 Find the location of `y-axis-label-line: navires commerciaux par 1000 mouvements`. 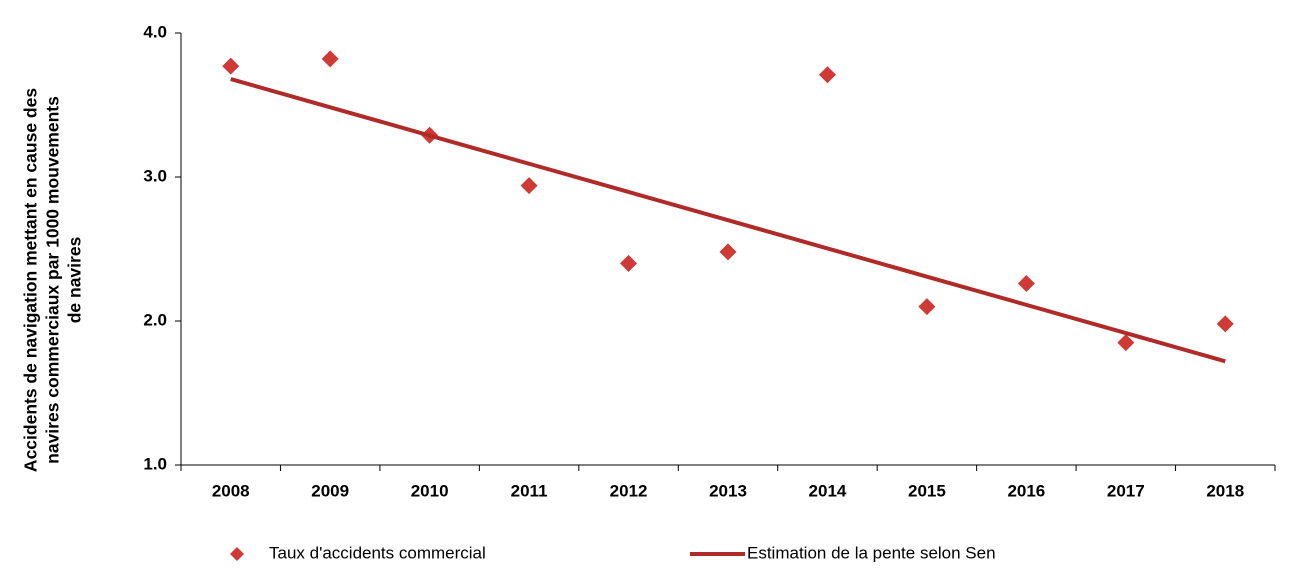

y-axis-label-line: navires commerciaux par 1000 mouvements is located at coordinates (53, 280).